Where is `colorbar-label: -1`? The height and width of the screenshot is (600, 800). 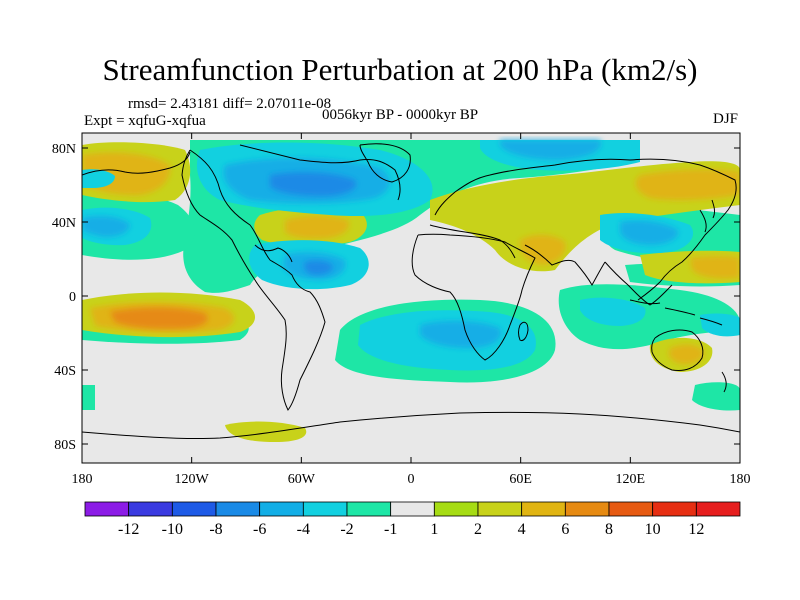 colorbar-label: -1 is located at coordinates (390, 529).